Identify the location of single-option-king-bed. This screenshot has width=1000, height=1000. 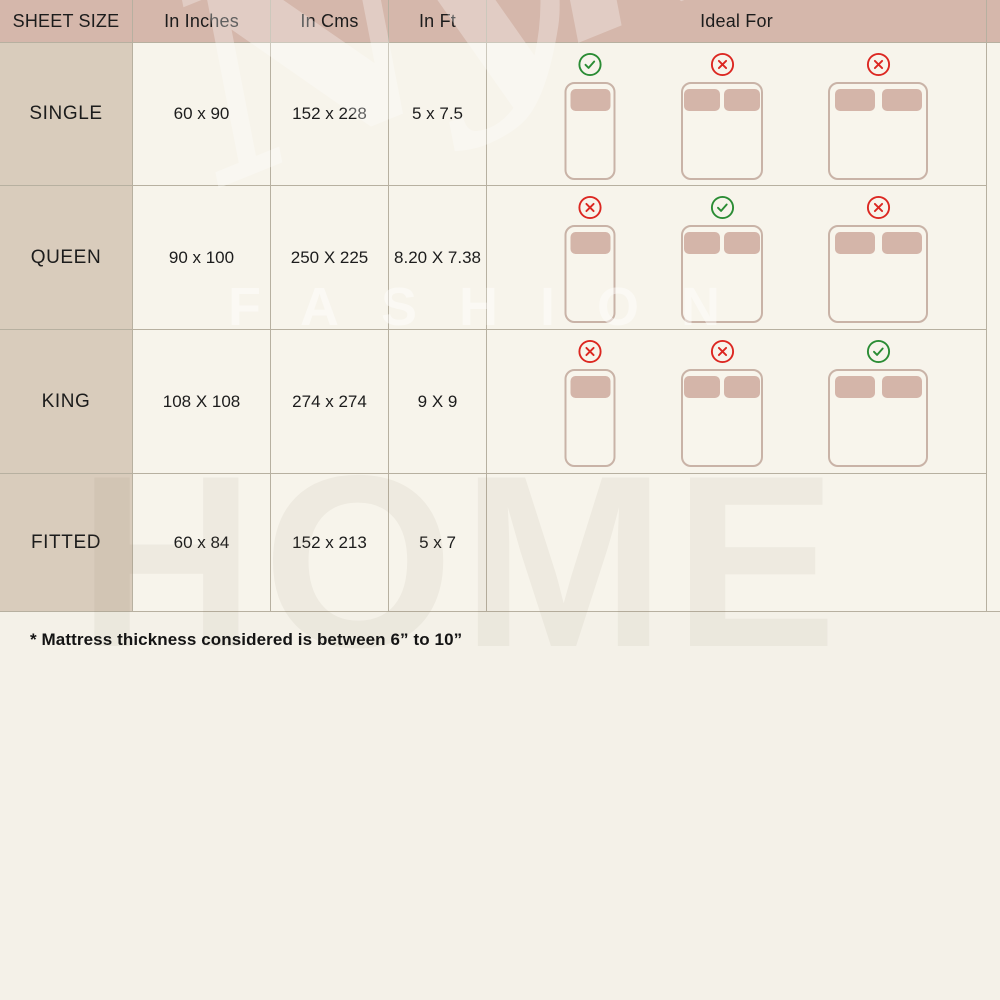
(878, 116).